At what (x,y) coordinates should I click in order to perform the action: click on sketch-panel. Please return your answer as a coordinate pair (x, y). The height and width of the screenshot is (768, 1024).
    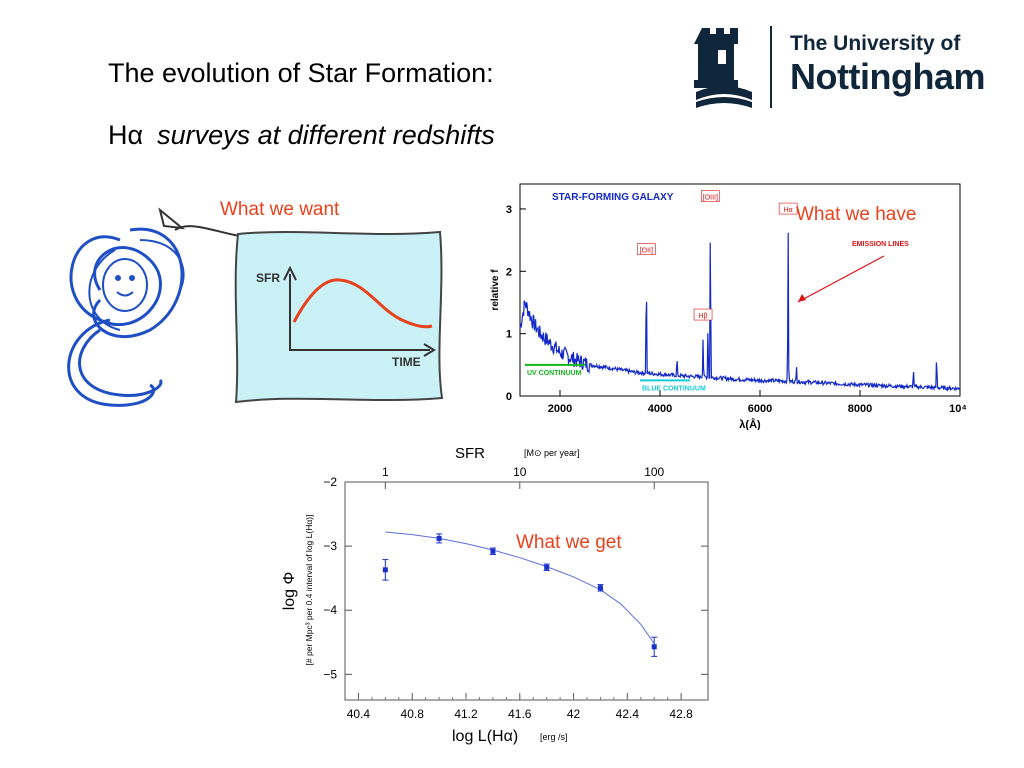
    Looking at the image, I should click on (339, 317).